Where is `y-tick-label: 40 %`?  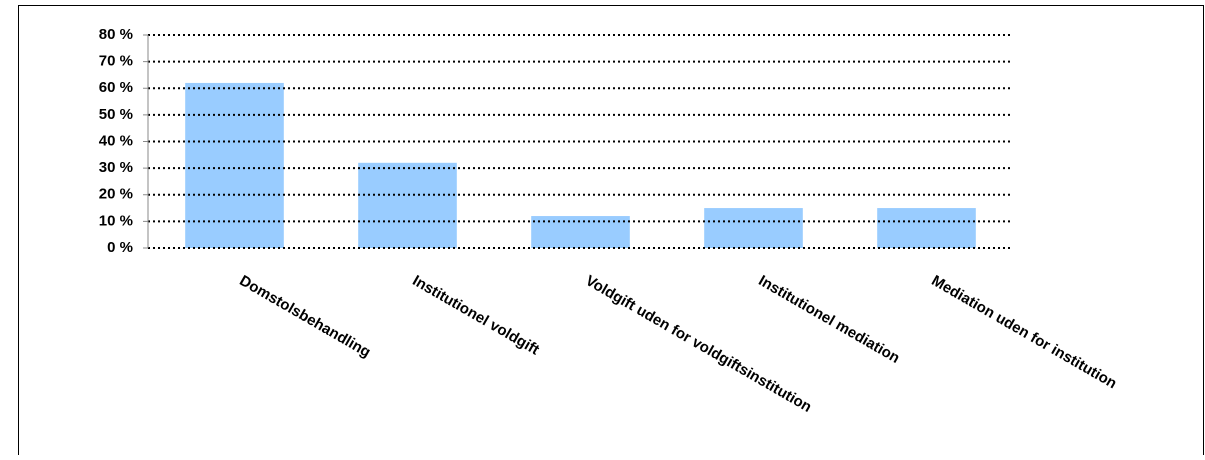 y-tick-label: 40 % is located at coordinates (116, 140).